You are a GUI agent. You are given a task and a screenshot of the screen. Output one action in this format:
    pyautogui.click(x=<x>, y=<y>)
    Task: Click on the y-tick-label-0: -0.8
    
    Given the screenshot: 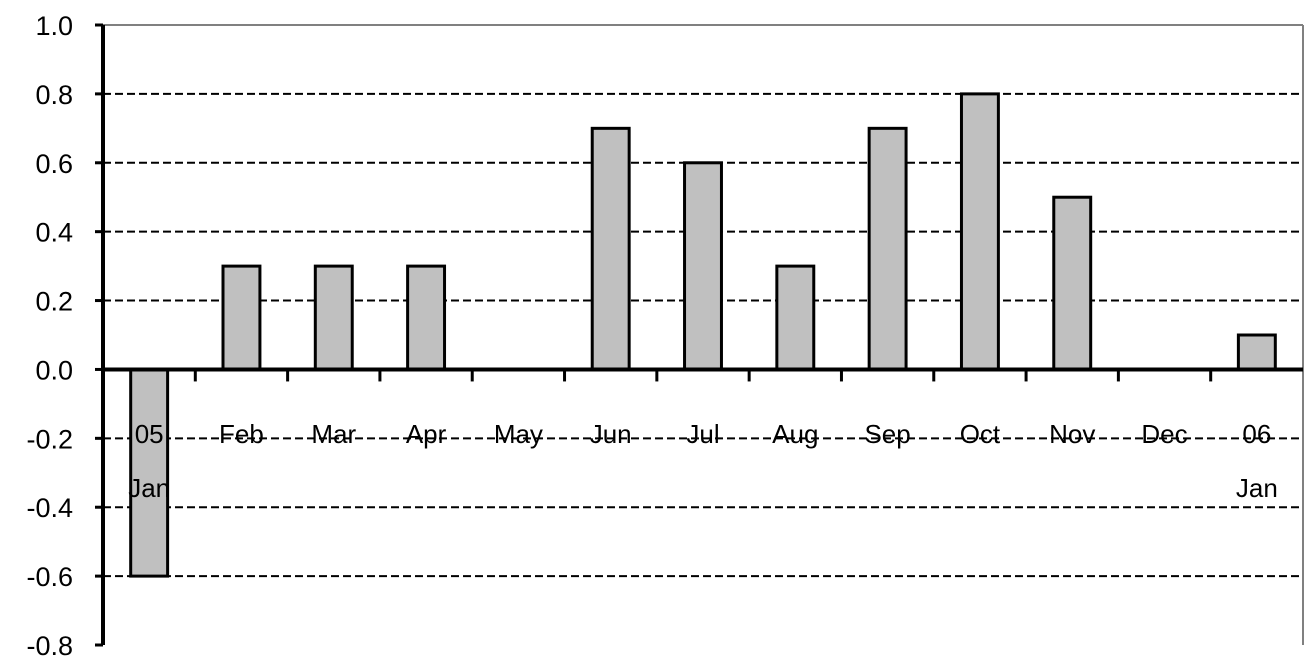 What is the action you would take?
    pyautogui.click(x=49, y=644)
    